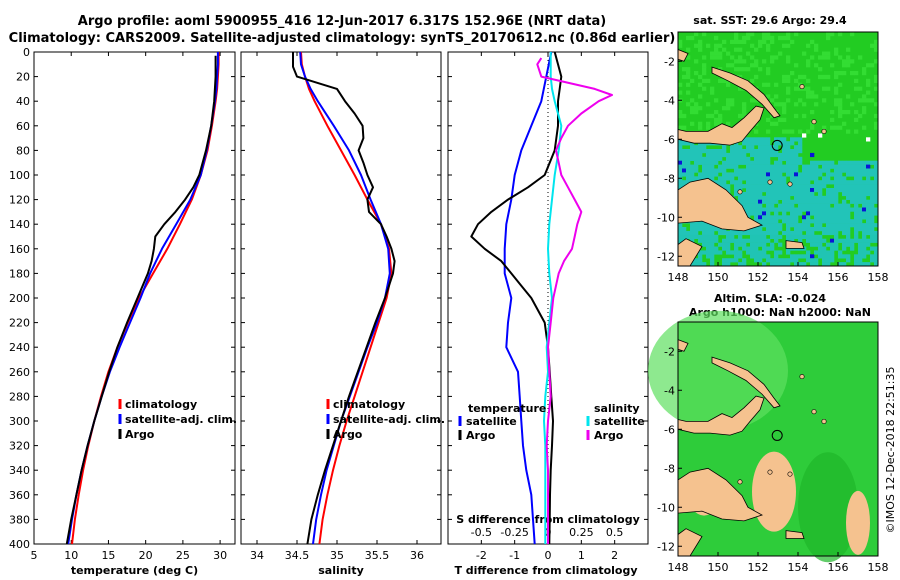  What do you see at coordinates (491, 421) in the screenshot?
I see `difference-legend-temperature-label: satellite` at bounding box center [491, 421].